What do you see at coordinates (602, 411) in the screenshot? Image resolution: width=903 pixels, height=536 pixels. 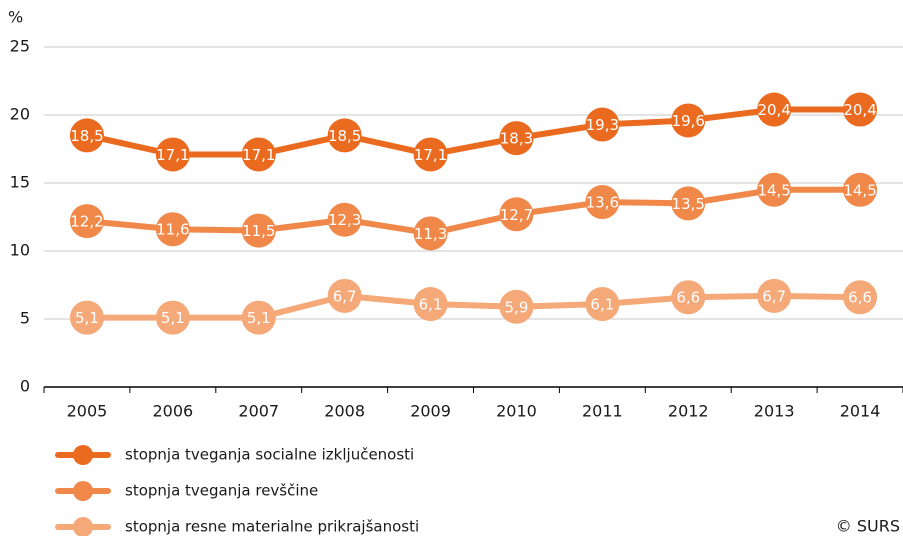 I see `x-tick-label: 2011` at bounding box center [602, 411].